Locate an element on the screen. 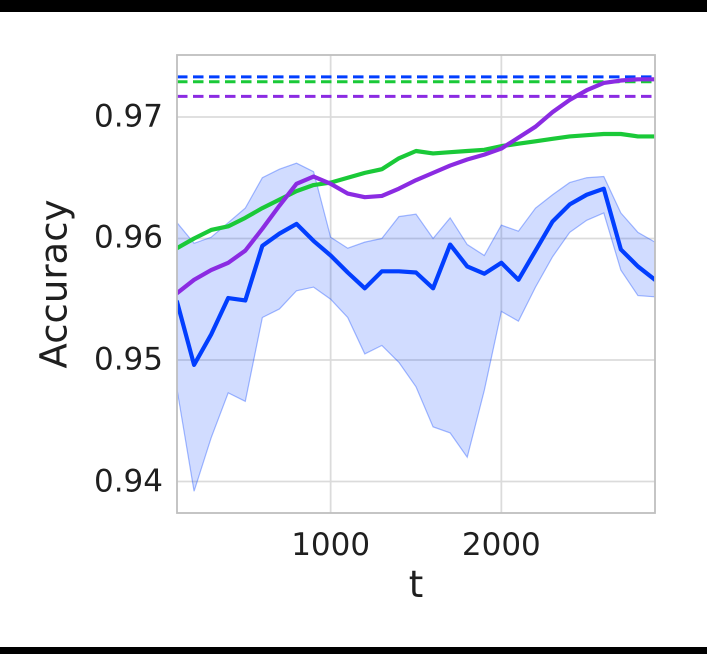 Image resolution: width=707 pixels, height=654 pixels. y-tick-label-0.94: 0.94 is located at coordinates (128, 481).